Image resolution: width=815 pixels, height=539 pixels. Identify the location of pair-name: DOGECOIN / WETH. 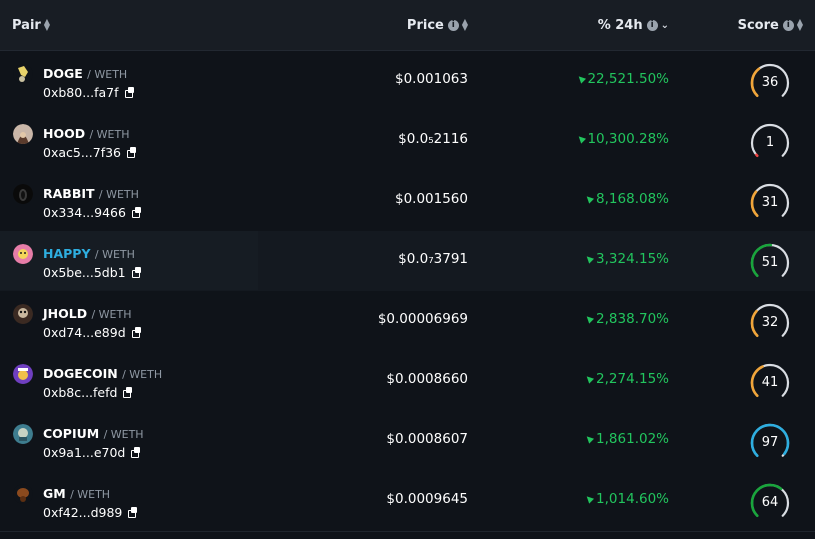
(102, 373).